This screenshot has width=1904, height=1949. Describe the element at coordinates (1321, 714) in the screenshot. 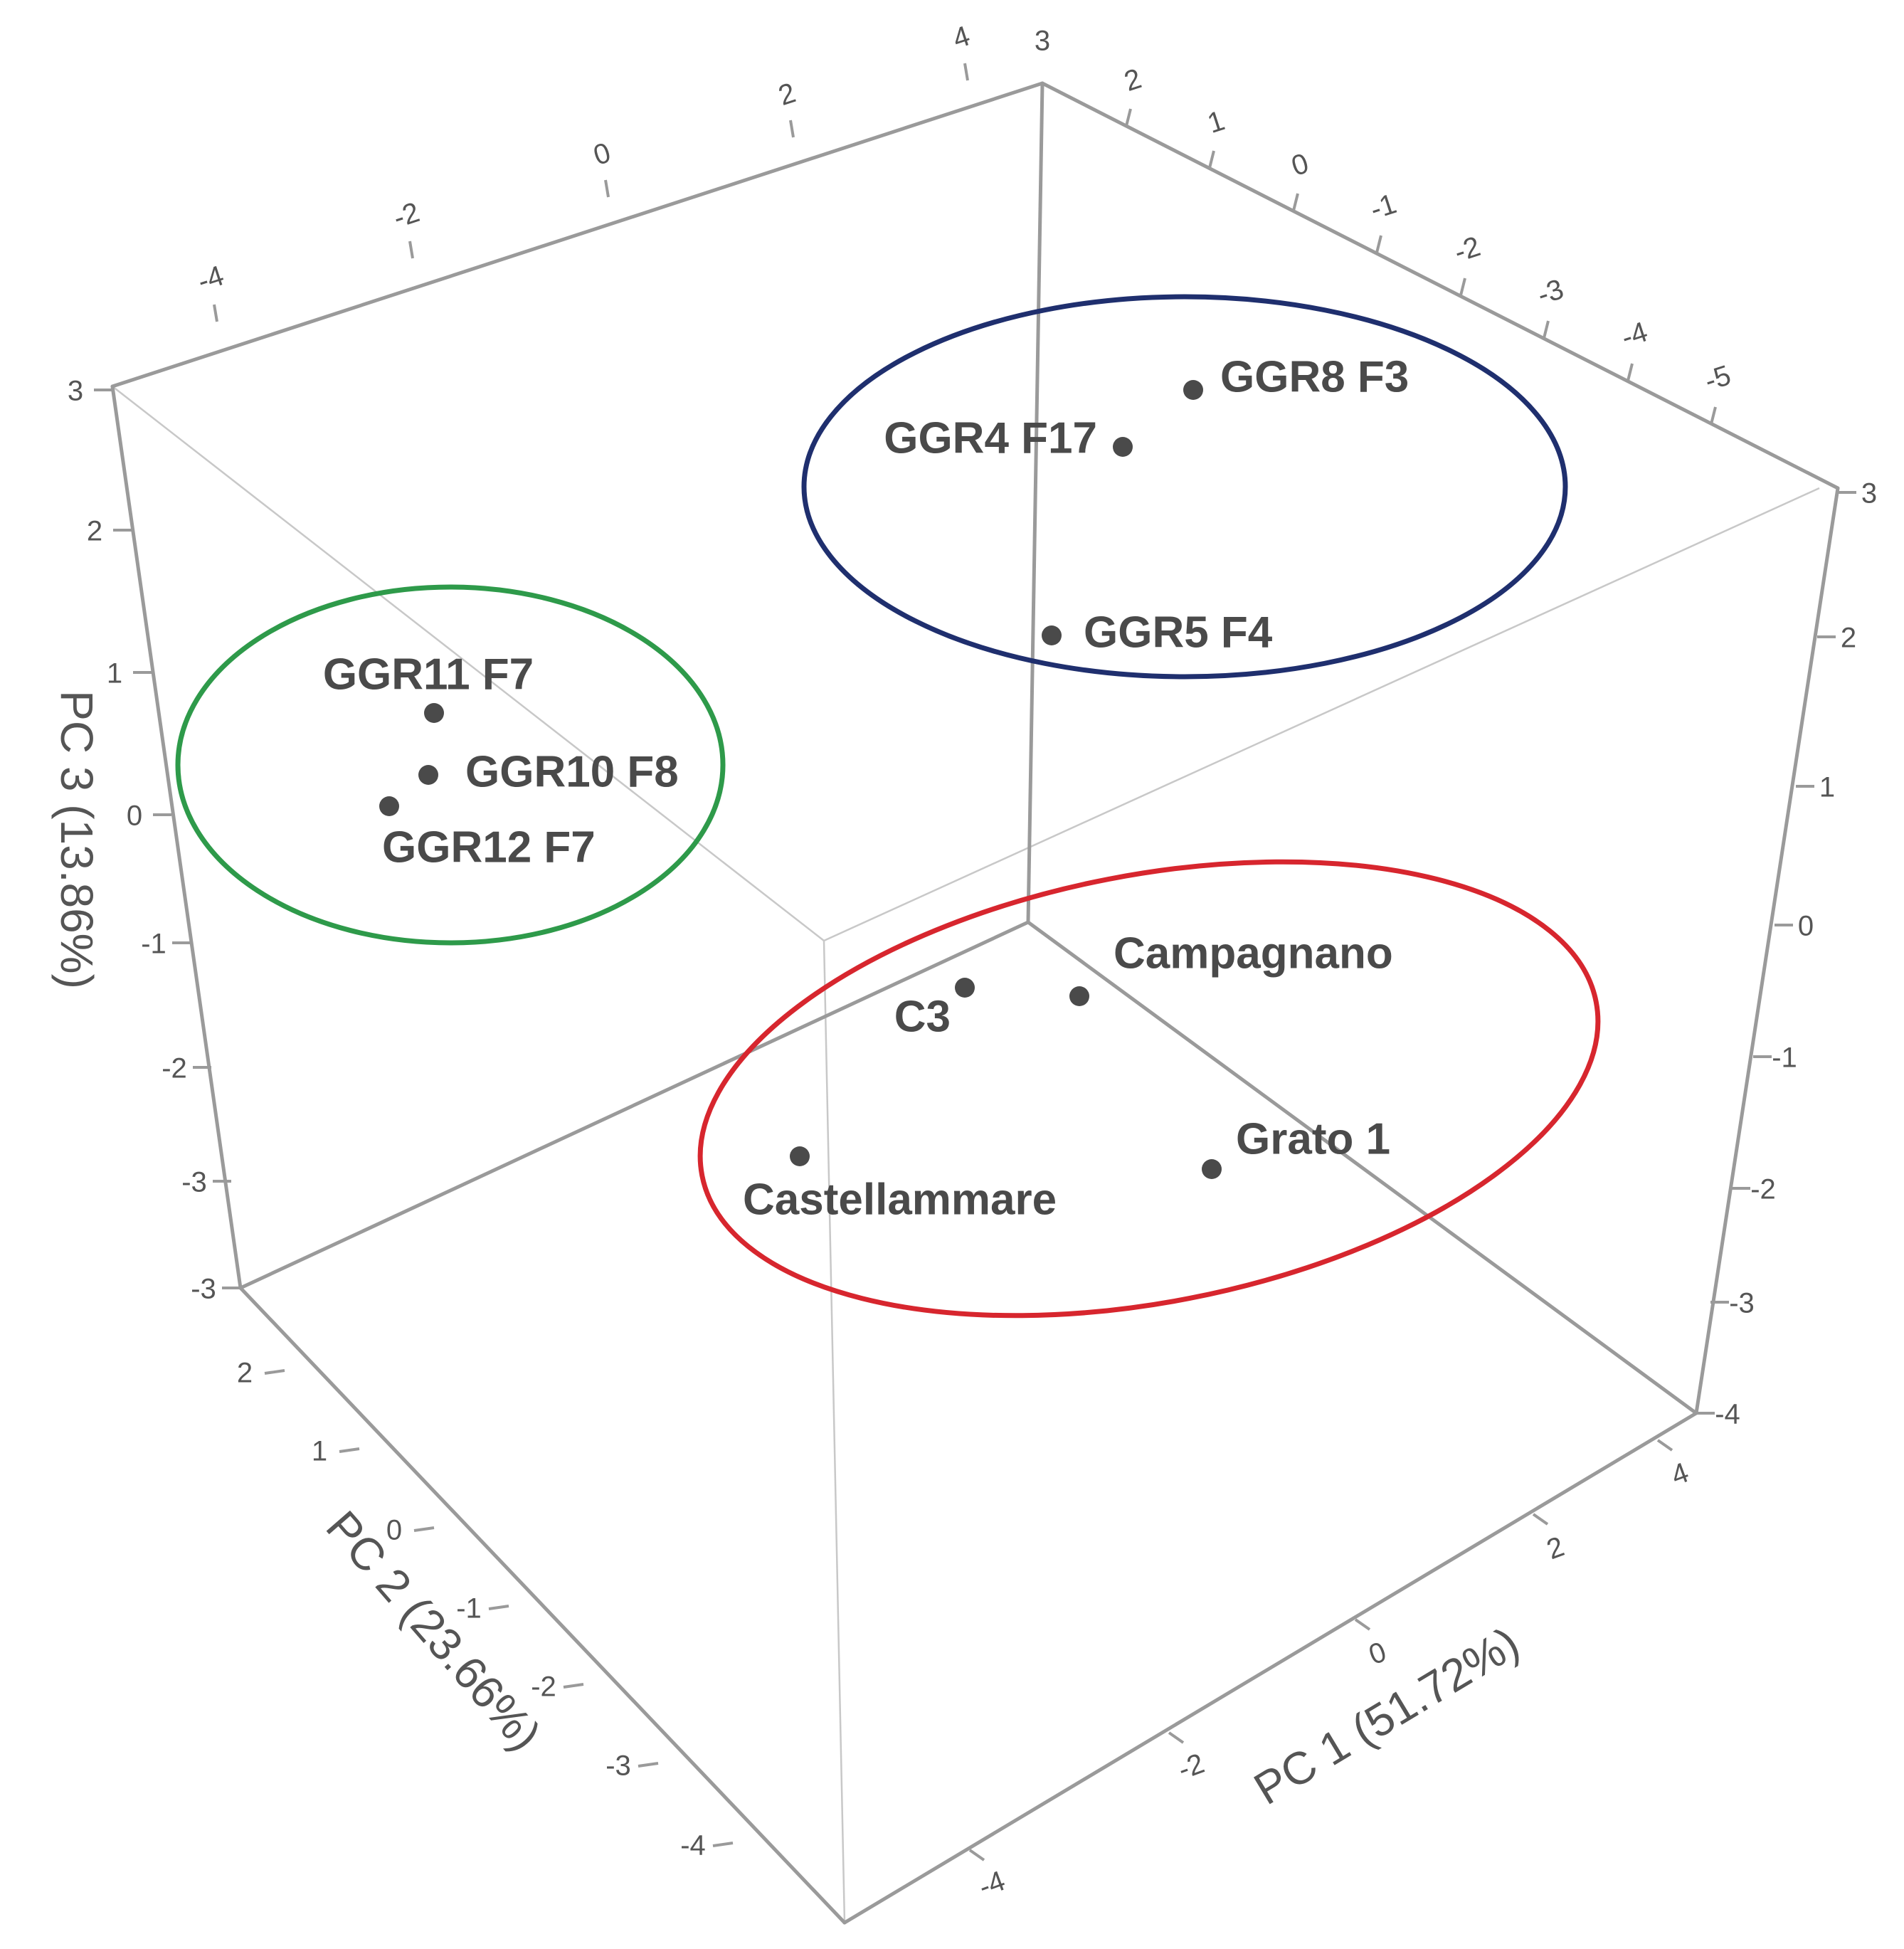

I see `inner-edge-right-diagonal` at that location.